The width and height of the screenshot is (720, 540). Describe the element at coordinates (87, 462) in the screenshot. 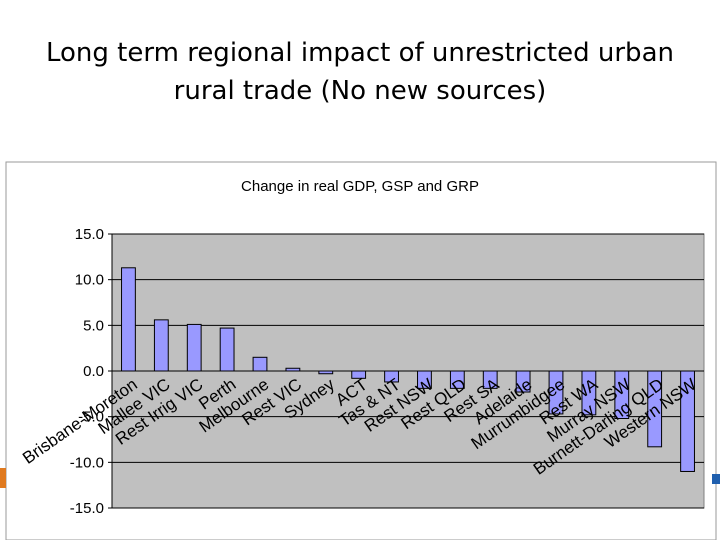

I see `y-tick-label: -10.0` at that location.